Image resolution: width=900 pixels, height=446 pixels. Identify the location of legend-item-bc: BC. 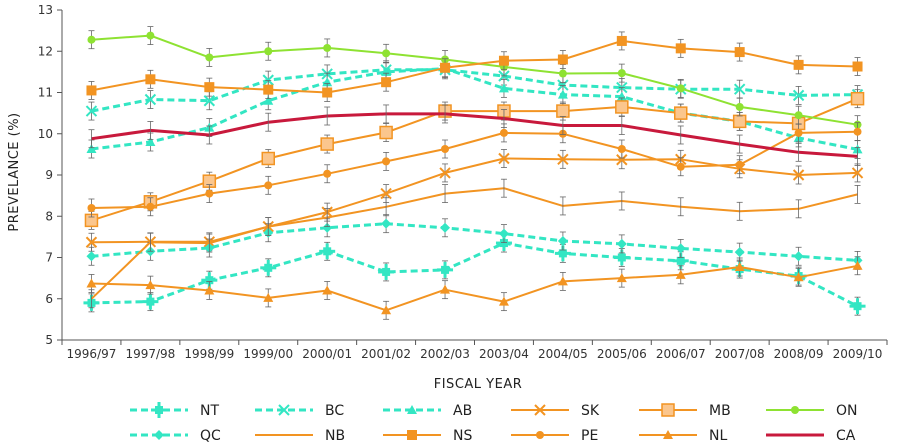
(299, 411).